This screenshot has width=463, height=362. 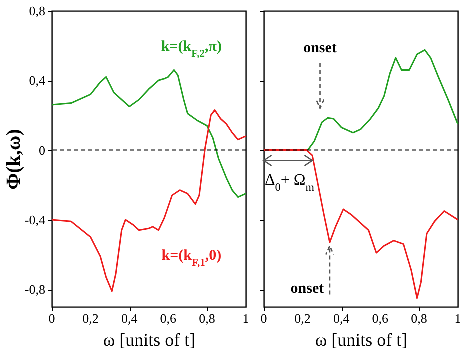 What do you see at coordinates (13, 159) in the screenshot?
I see `y-axis-title: Φ(k,ω)` at bounding box center [13, 159].